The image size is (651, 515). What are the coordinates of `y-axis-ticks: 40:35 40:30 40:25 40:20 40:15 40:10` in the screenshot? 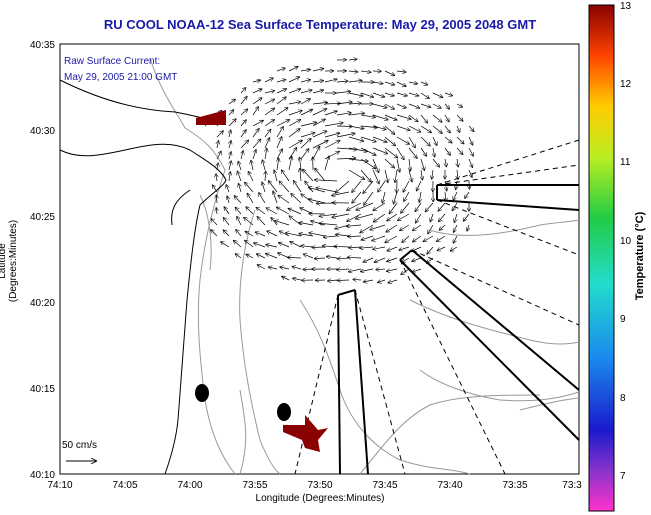 It's located at (42, 260).